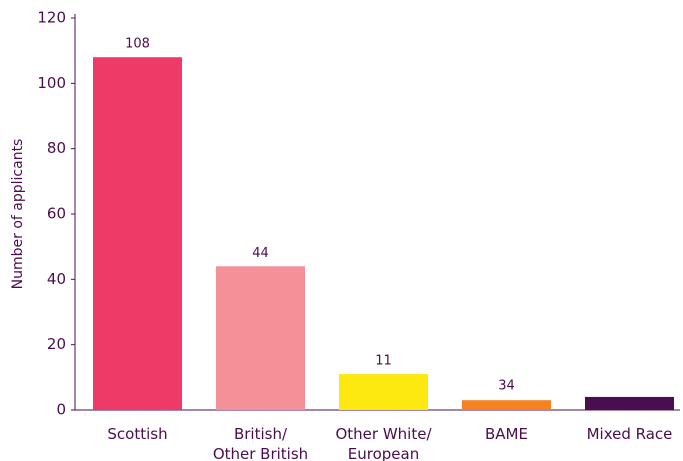 The image size is (683, 461). What do you see at coordinates (506, 386) in the screenshot?
I see `annotation: 34` at bounding box center [506, 386].